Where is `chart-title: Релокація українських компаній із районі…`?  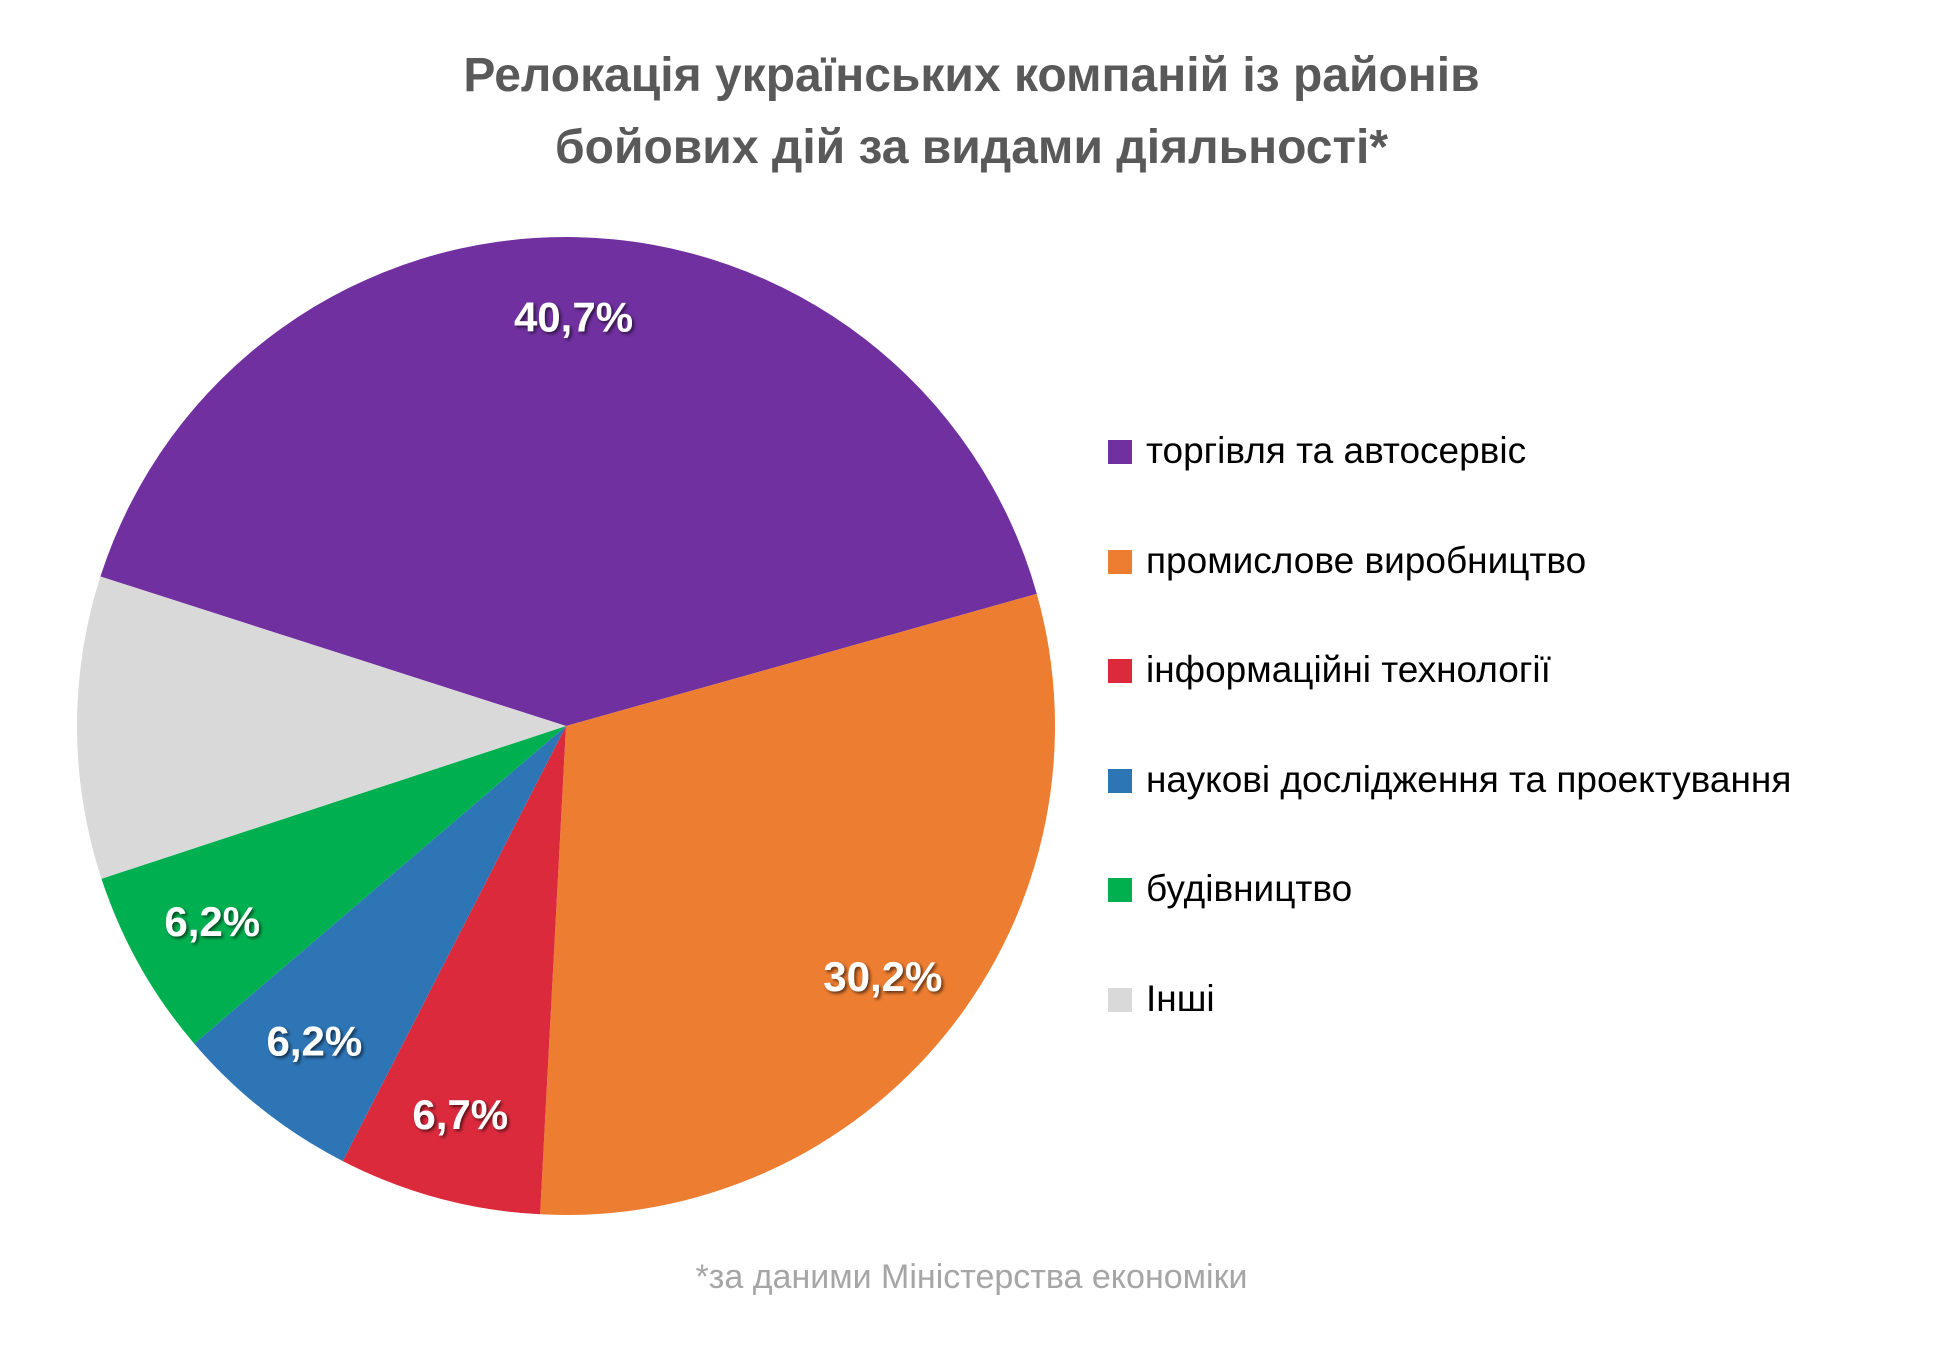
chart-title: Релокація українських компаній із районі… is located at coordinates (971, 112).